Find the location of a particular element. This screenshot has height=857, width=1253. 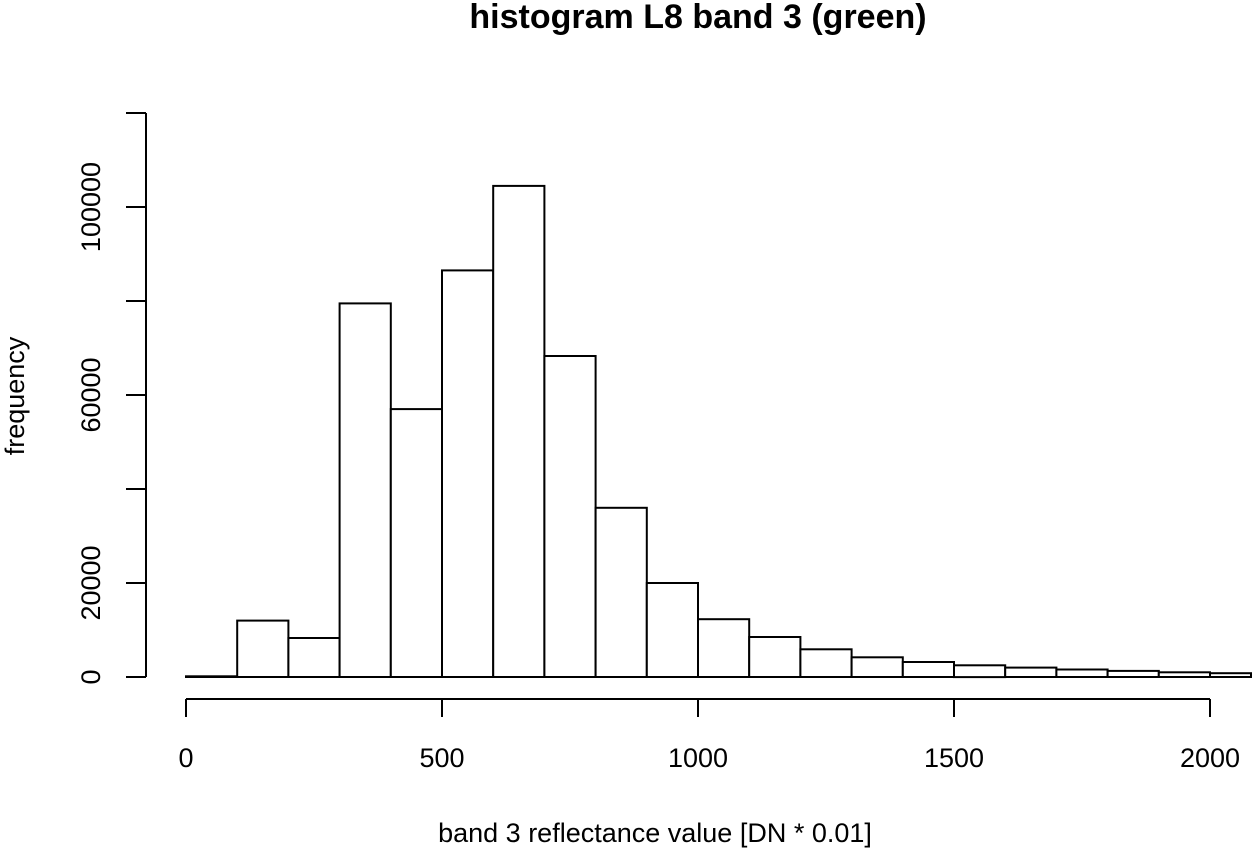

y-tick-label: 100000 is located at coordinates (91, 207).